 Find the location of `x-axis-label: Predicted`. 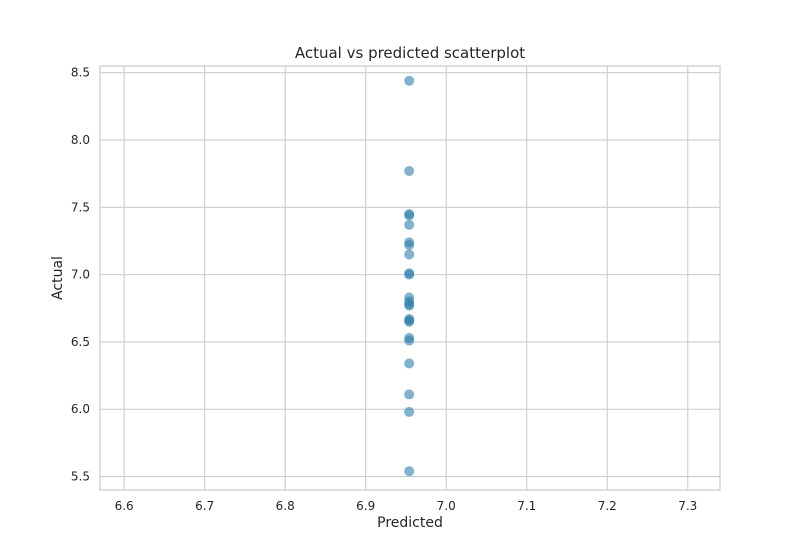

x-axis-label: Predicted is located at coordinates (410, 523).